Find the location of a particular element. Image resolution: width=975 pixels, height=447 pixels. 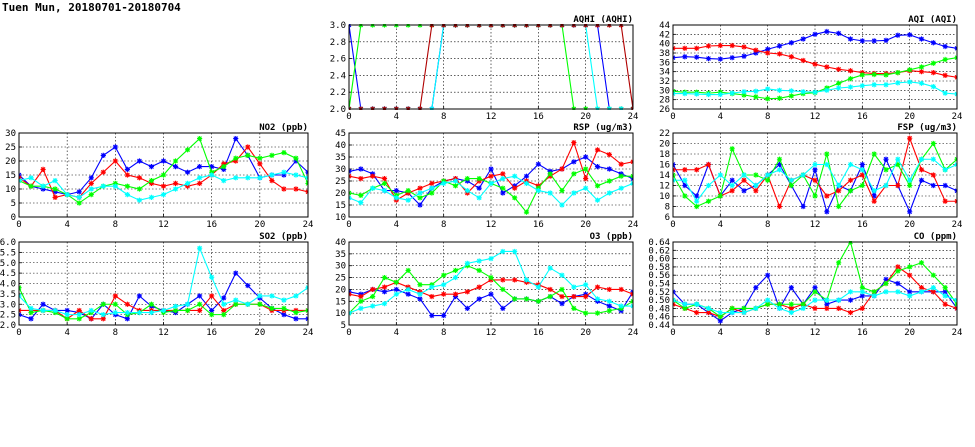

fsp-series-group is located at coordinates (815, 175).